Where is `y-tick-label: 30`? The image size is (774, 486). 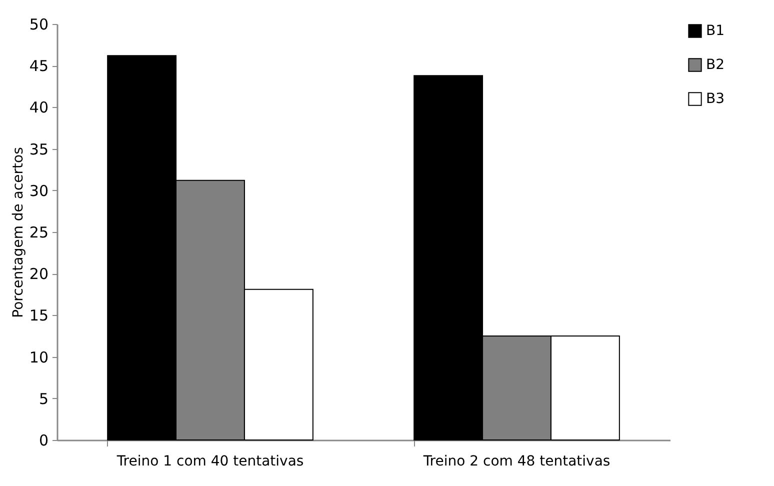 y-tick-label: 30 is located at coordinates (38, 191).